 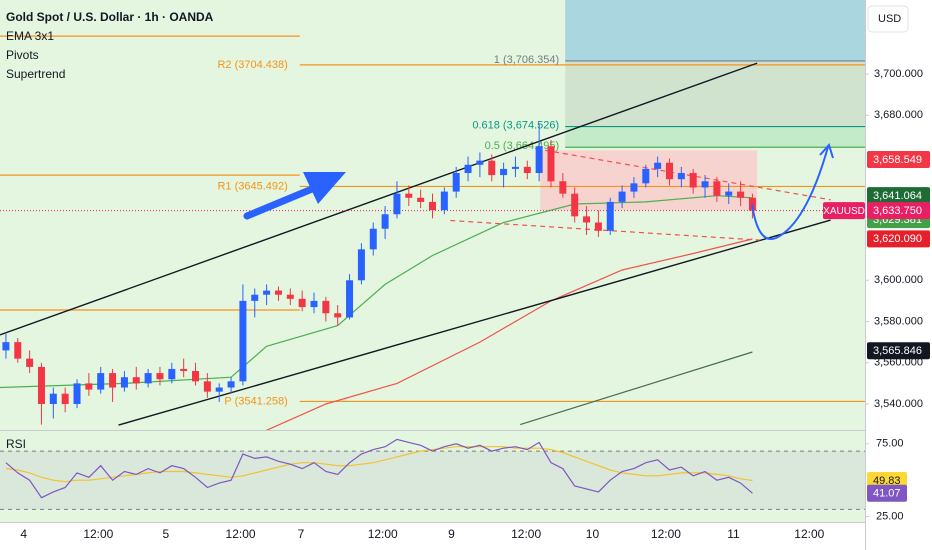 I want to click on x-tick-label: 11, so click(x=733, y=534).